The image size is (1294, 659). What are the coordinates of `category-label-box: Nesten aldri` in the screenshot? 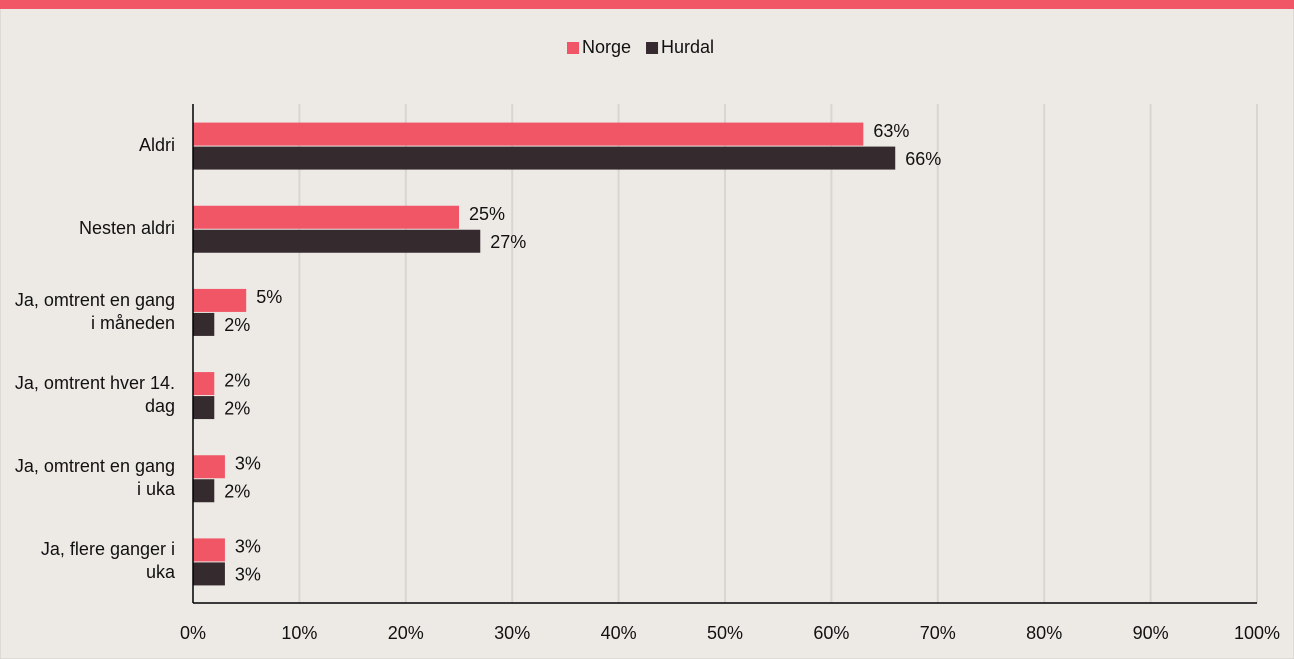 It's located at (126, 228).